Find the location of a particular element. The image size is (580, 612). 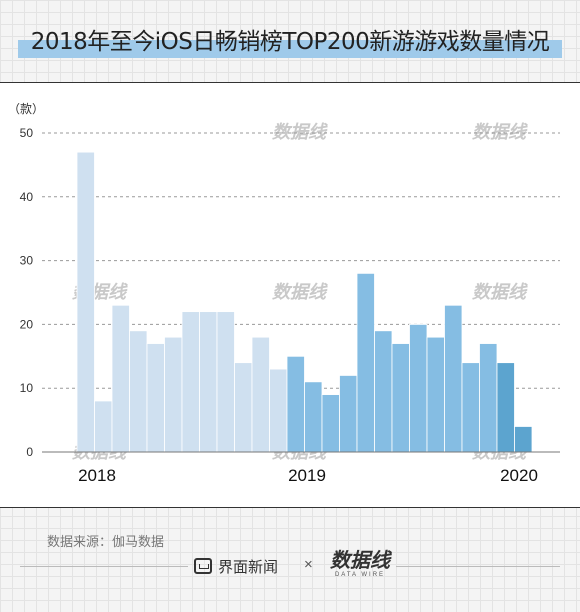

chart-title: 2018年至今iOS日畅销榜TOP200新游游戏数量情况 is located at coordinates (290, 42).